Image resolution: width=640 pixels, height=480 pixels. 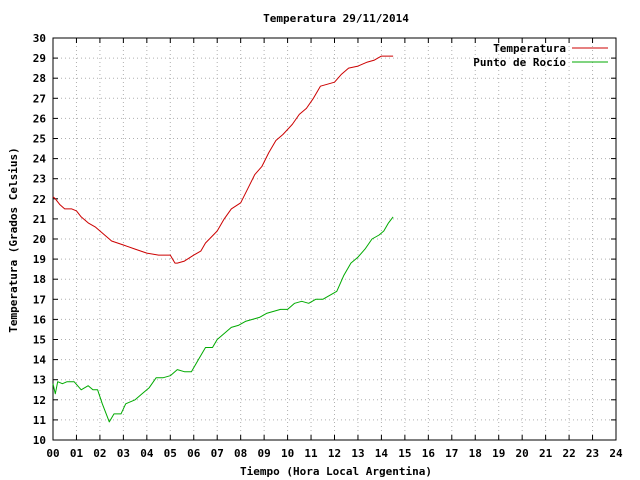 What do you see at coordinates (382, 453) in the screenshot?
I see `x-tick-label: 14` at bounding box center [382, 453].